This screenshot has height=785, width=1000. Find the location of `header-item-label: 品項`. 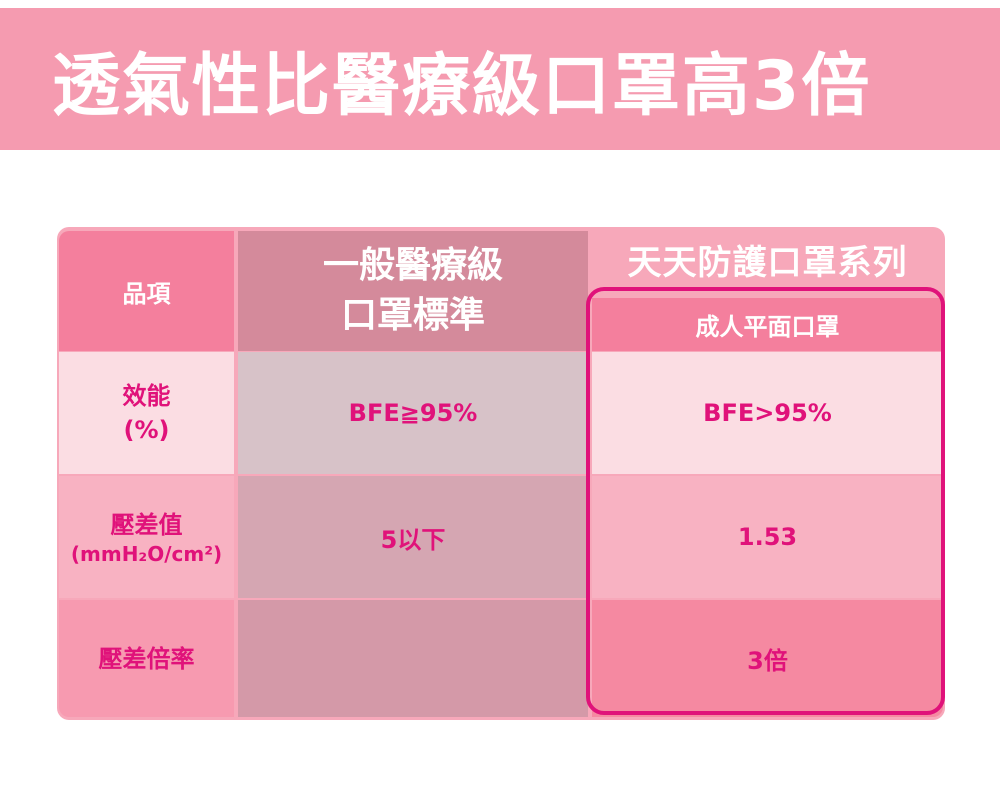

header-item-label: 品項 is located at coordinates (146, 293).